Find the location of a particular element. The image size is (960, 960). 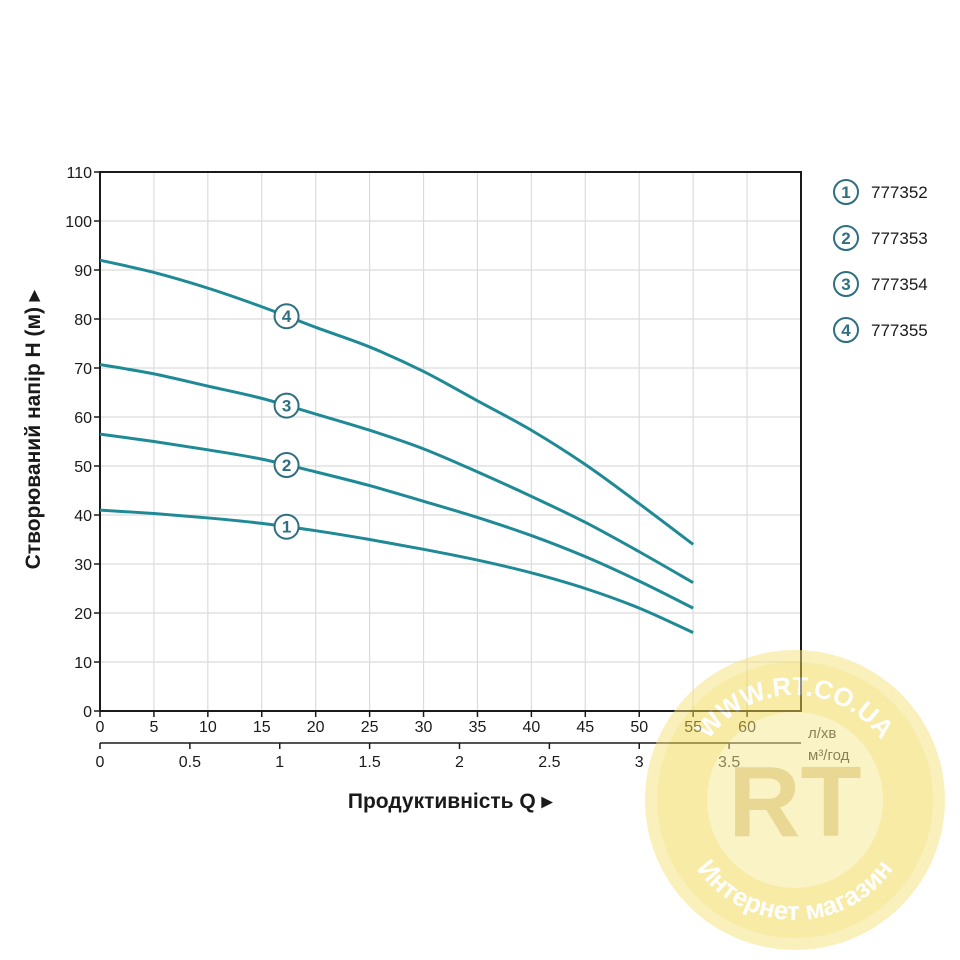

legend-marker-label: 2 is located at coordinates (845, 238).